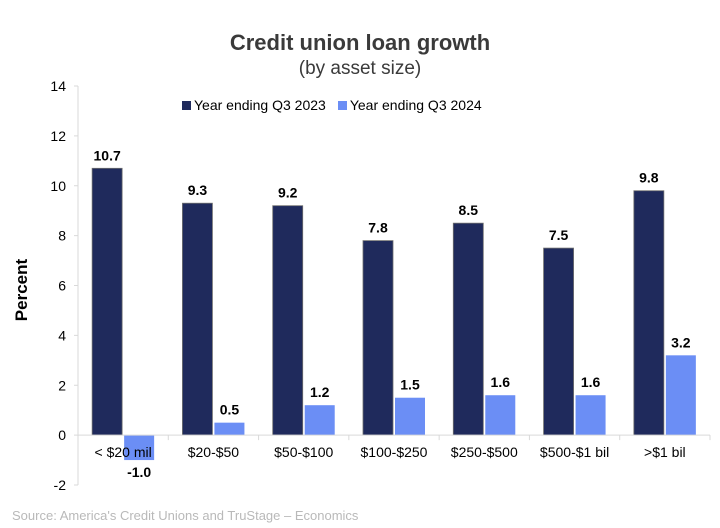 Image resolution: width=720 pixels, height=528 pixels. What do you see at coordinates (559, 235) in the screenshot?
I see `data-label-2023: 7.5` at bounding box center [559, 235].